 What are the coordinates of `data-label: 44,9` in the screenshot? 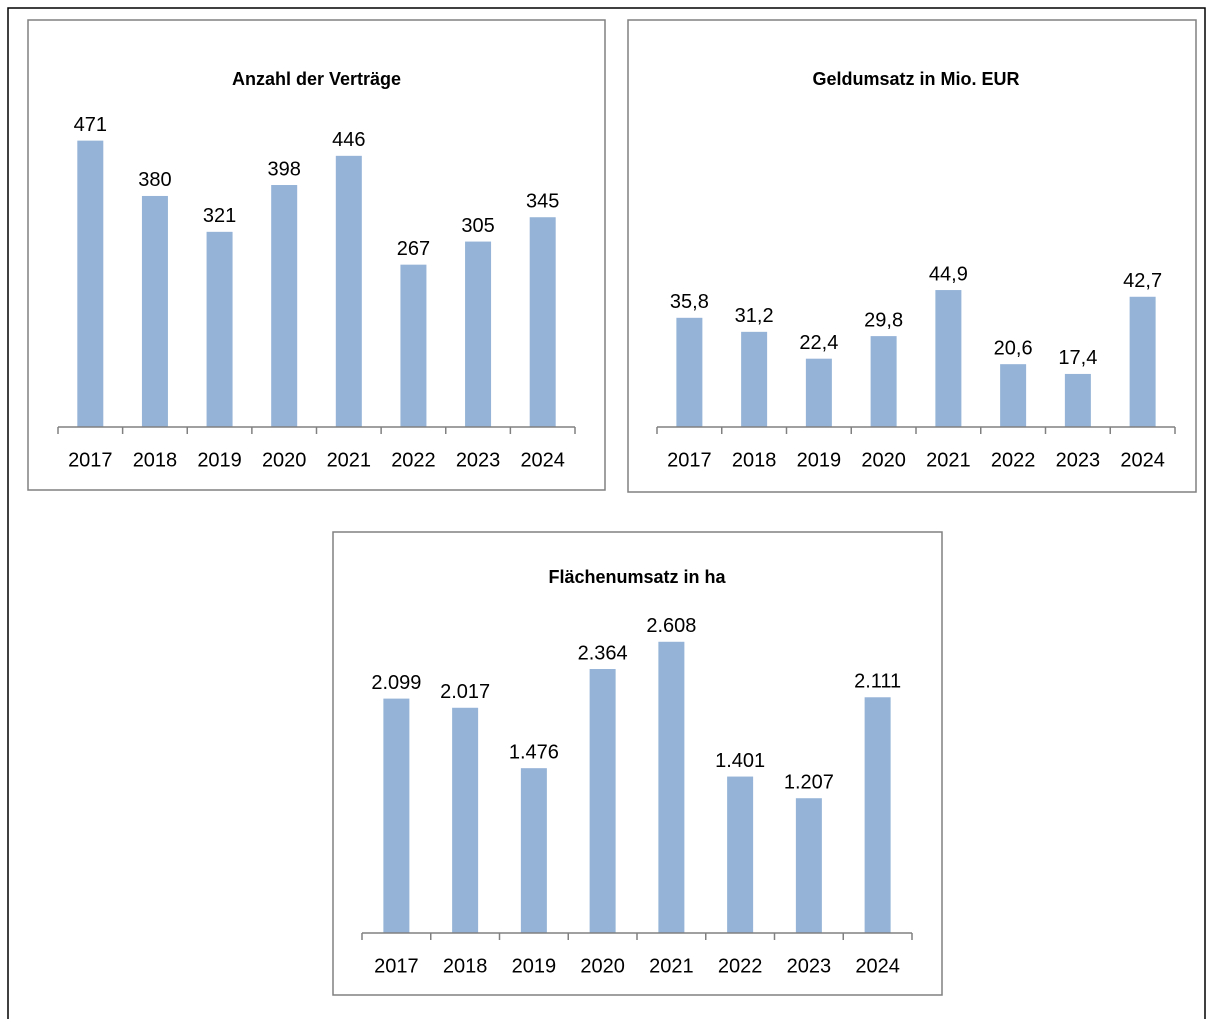 It's located at (948, 274).